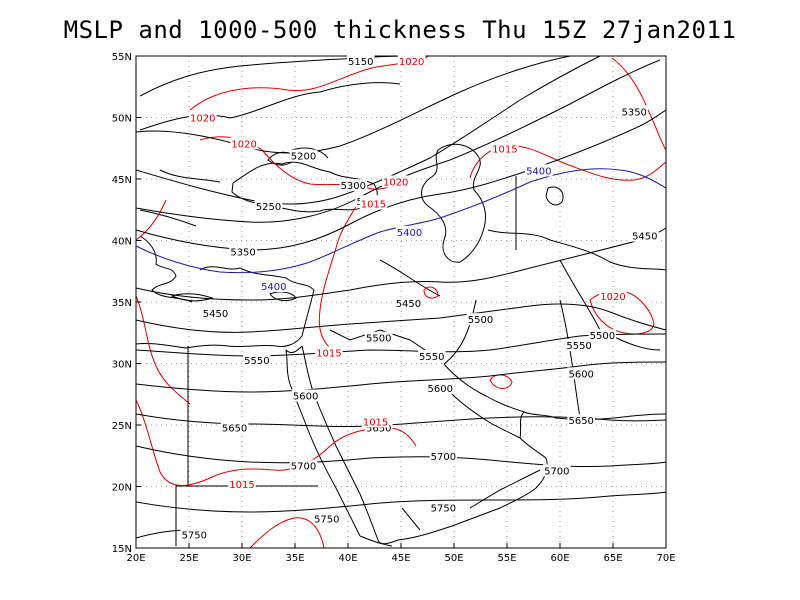 The height and width of the screenshot is (600, 800). I want to click on lon-tick-label: 70E, so click(665, 558).